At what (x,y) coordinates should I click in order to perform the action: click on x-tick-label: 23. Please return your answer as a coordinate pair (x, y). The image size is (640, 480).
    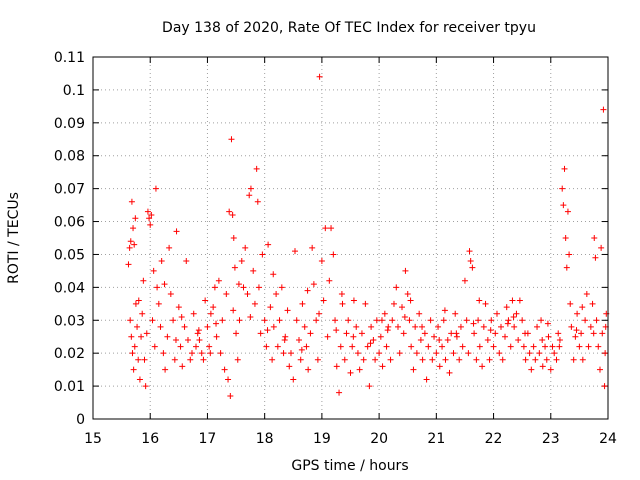
    Looking at the image, I should click on (551, 439).